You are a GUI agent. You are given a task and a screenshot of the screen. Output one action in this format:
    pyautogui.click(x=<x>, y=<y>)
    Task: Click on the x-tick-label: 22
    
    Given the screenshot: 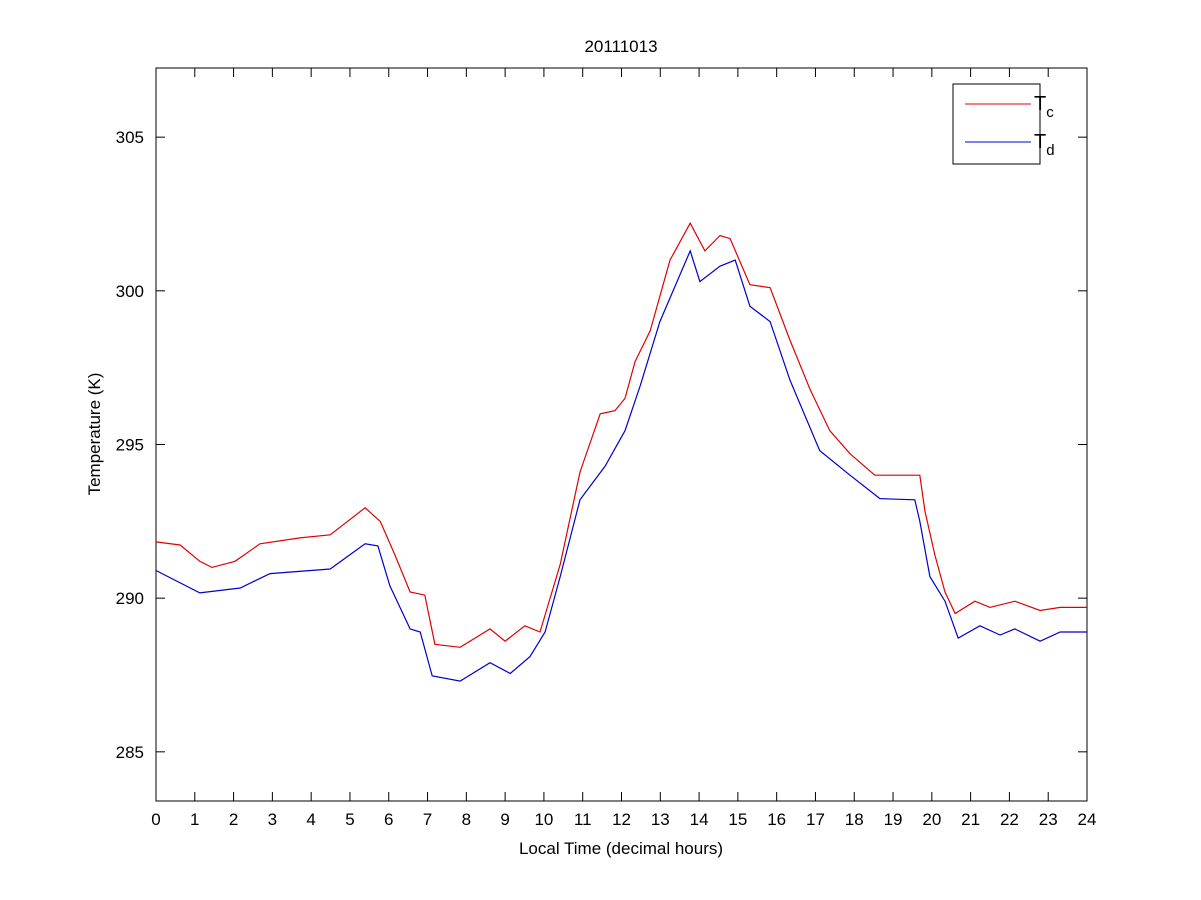 What is the action you would take?
    pyautogui.click(x=1009, y=819)
    